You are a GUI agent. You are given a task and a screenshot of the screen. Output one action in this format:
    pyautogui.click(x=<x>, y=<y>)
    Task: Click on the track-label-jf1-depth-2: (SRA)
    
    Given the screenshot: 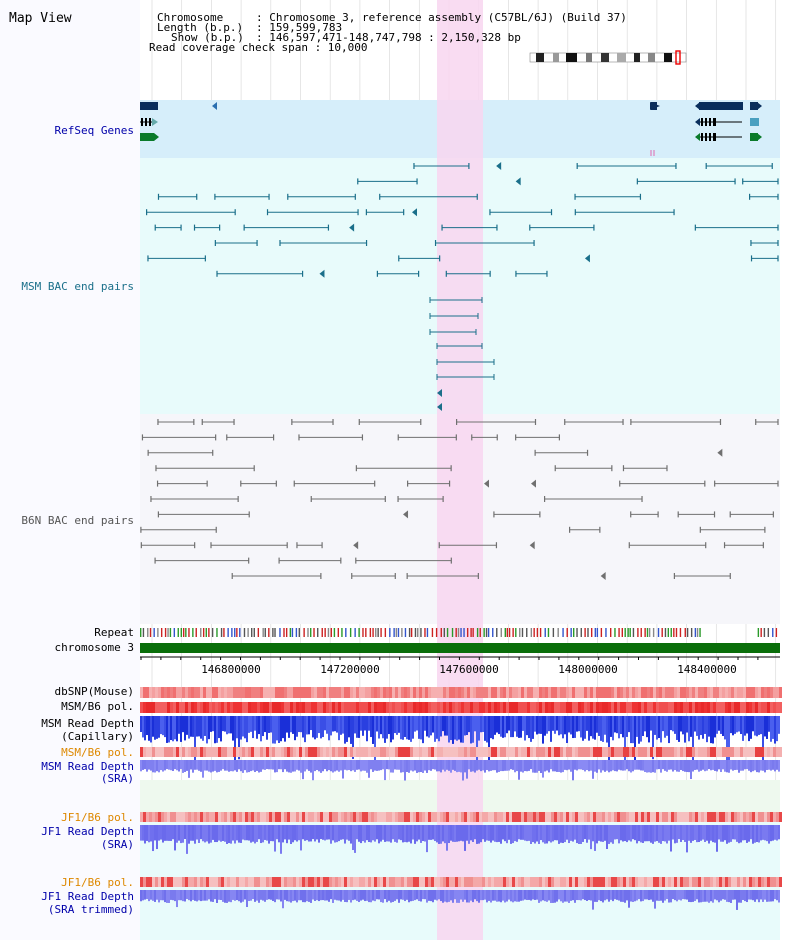 What is the action you would take?
    pyautogui.click(x=117, y=844)
    